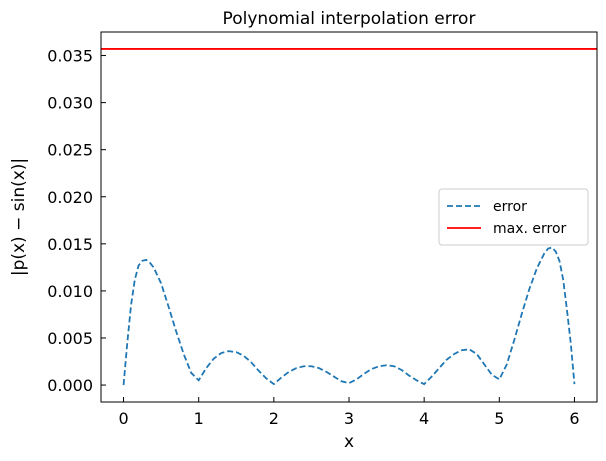 This screenshot has height=461, width=606. Describe the element at coordinates (199, 418) in the screenshot. I see `x-tick-label: 1` at that location.